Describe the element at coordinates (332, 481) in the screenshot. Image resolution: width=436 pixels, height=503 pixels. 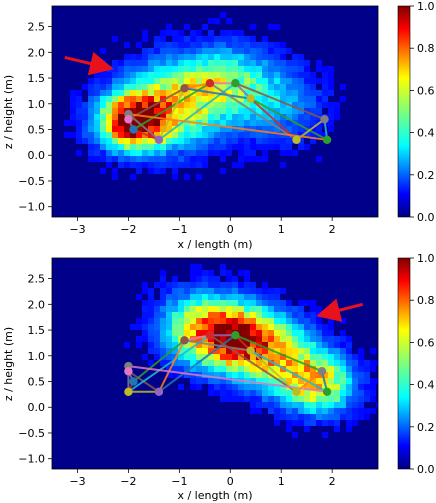
I see `x-tick-label: 2` at that location.